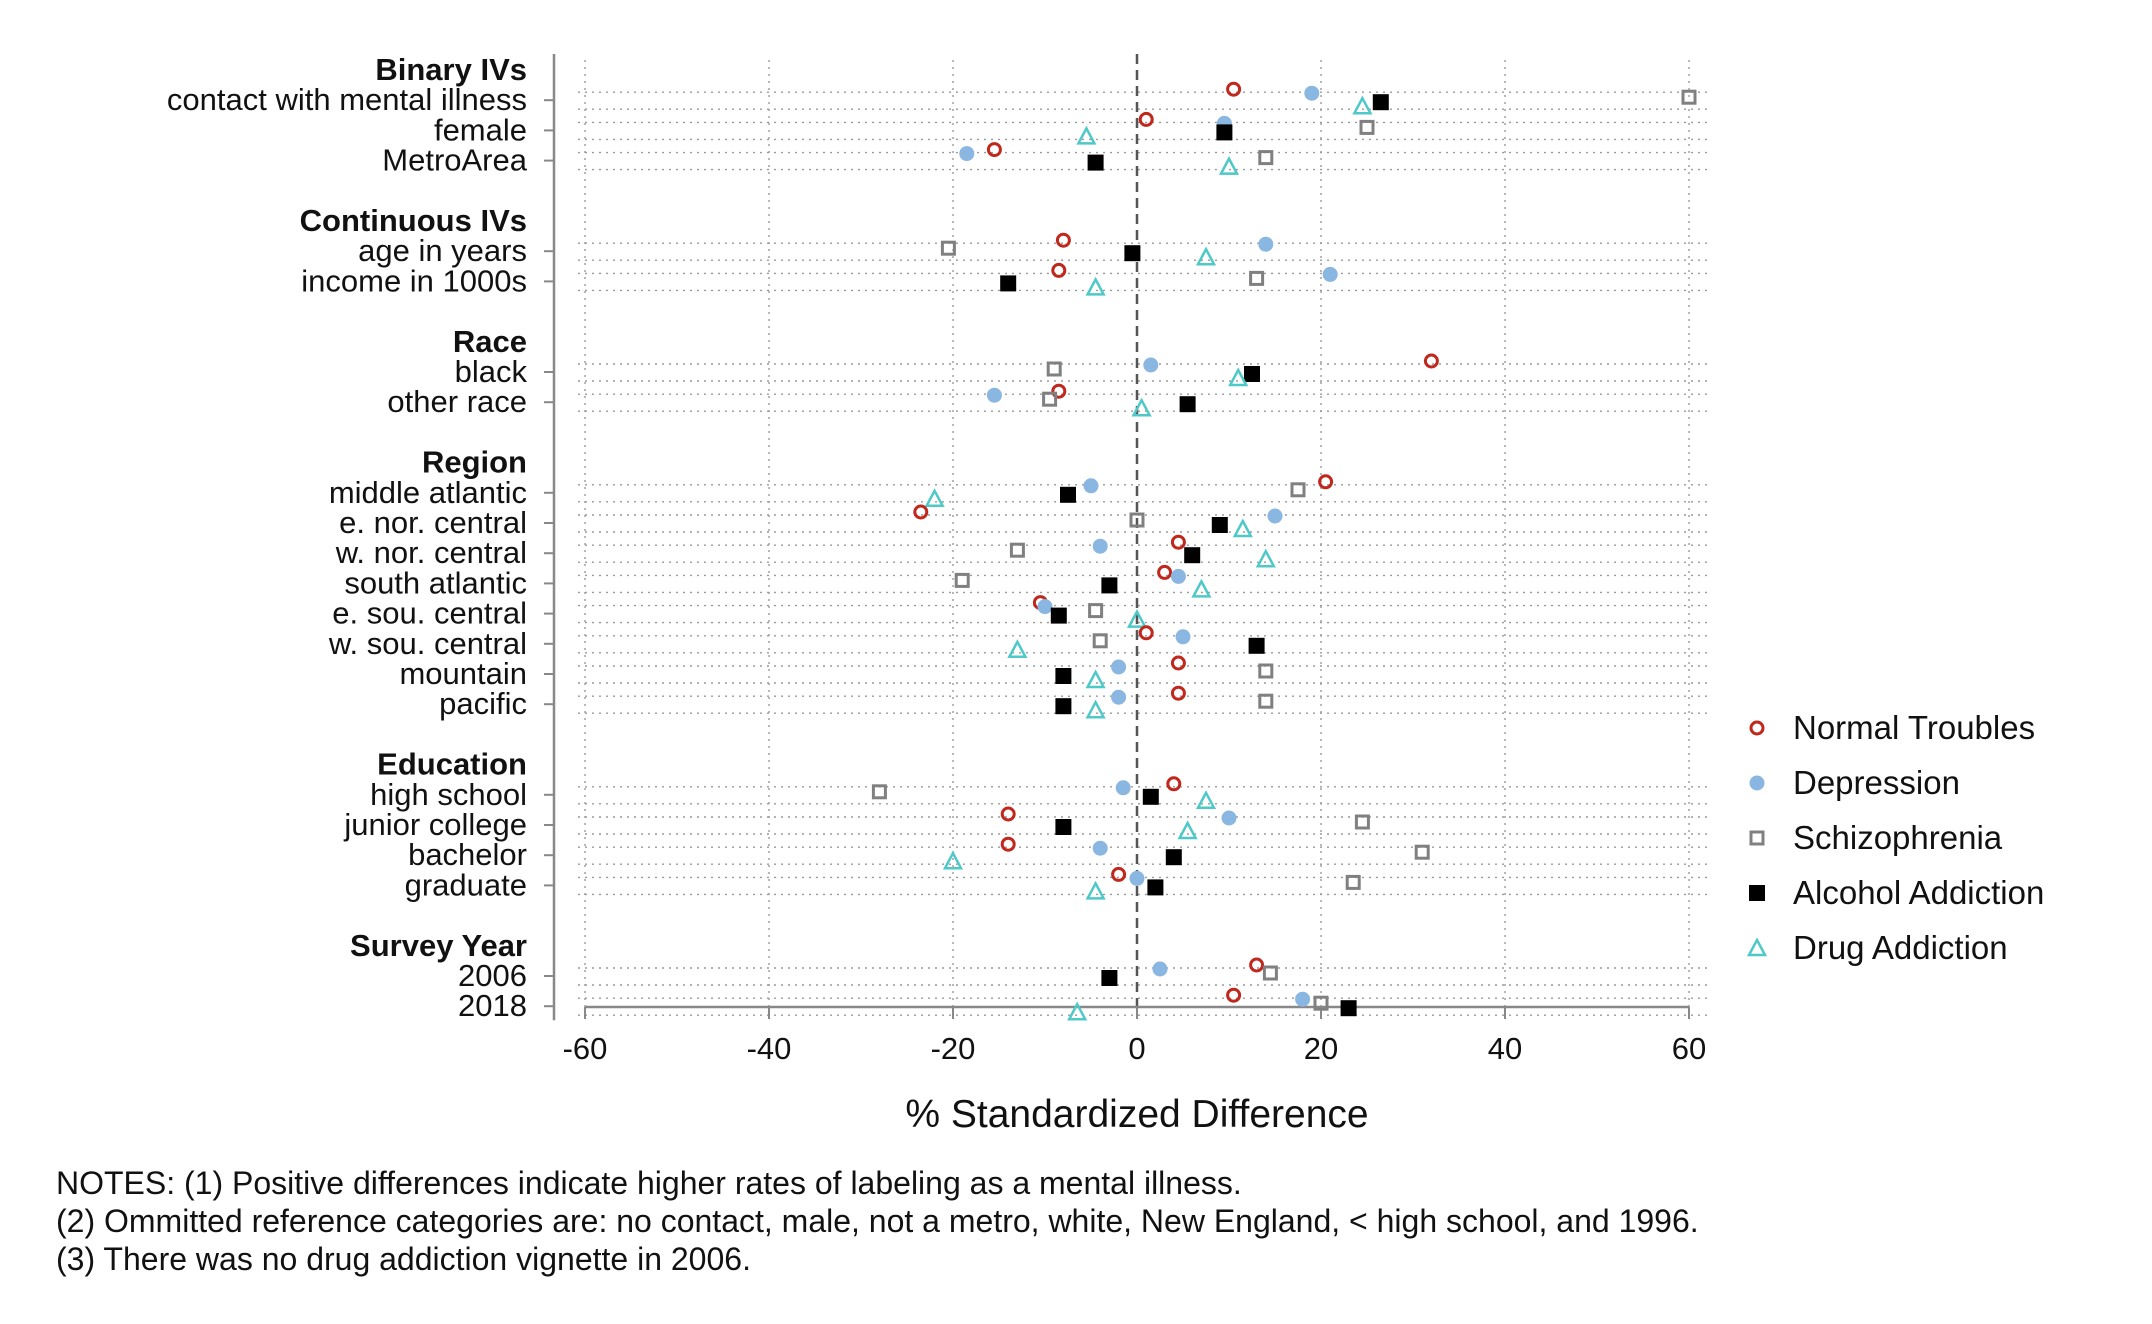  What do you see at coordinates (1898, 837) in the screenshot?
I see `legend-label: Schizophrenia` at bounding box center [1898, 837].